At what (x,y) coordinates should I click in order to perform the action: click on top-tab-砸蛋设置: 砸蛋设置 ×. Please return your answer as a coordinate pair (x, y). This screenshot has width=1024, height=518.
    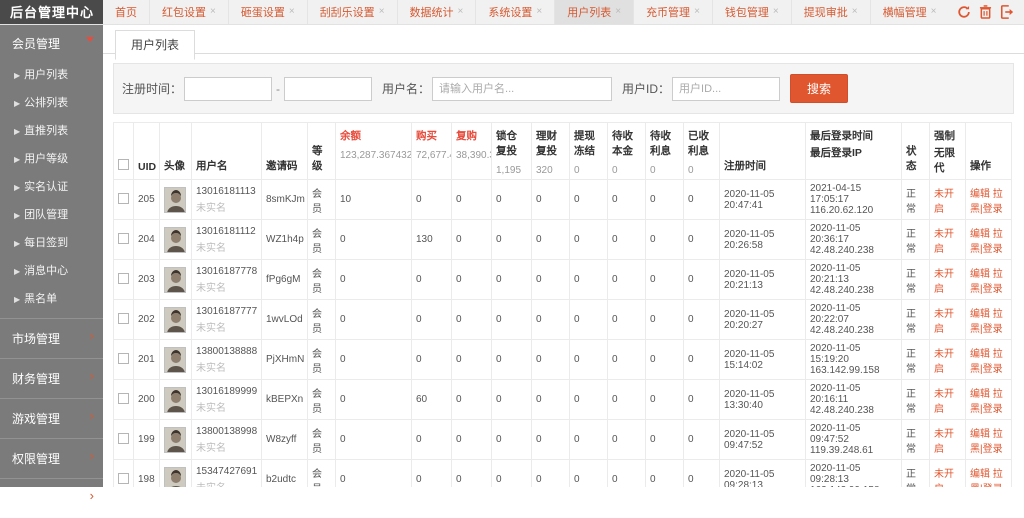
    Looking at the image, I should click on (268, 12).